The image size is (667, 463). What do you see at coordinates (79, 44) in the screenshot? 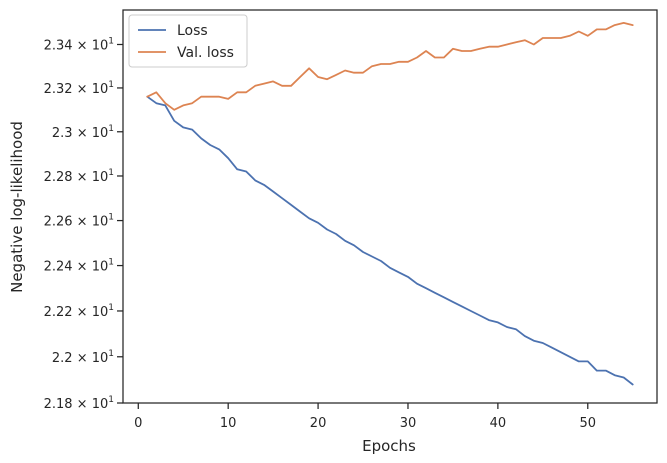
I see `y-tick-label: 2.34 × 10¹` at bounding box center [79, 44].